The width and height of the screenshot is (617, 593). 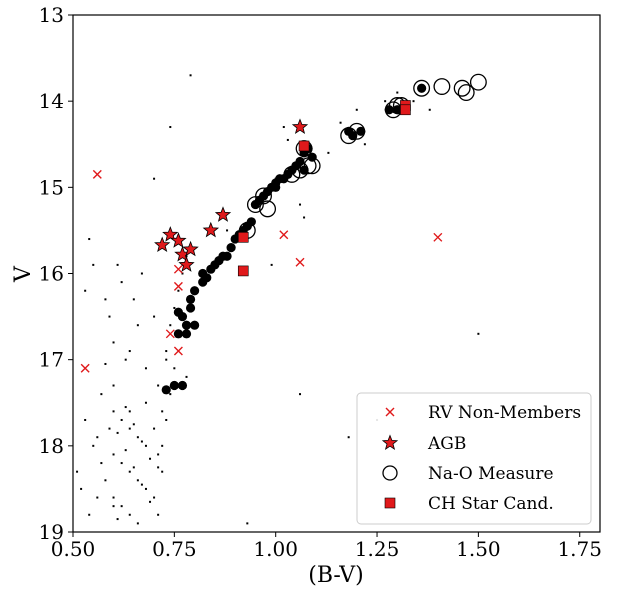 What do you see at coordinates (51, 360) in the screenshot?
I see `y-tick-label: 17` at bounding box center [51, 360].